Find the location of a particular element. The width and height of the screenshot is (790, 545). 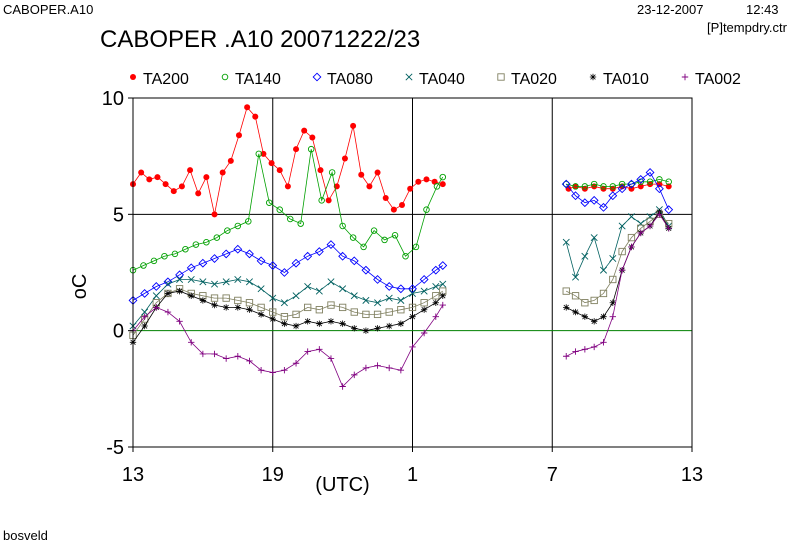

chart-legend: TA200 TA140 TA080 TA040 TA020 TA010 TA002 is located at coordinates (435, 79).